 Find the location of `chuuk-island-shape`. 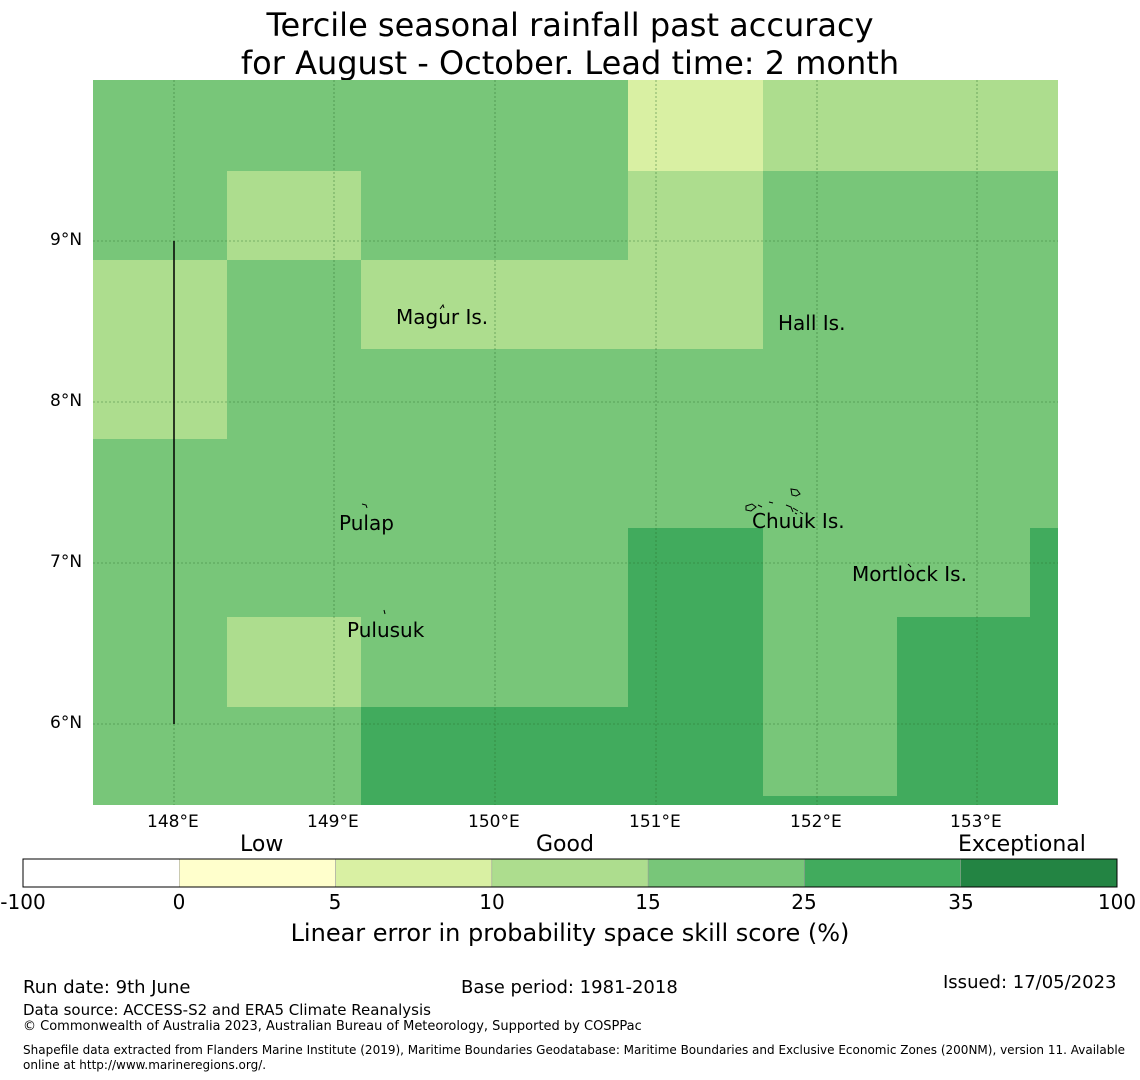

chuuk-island-shape is located at coordinates (774, 501).